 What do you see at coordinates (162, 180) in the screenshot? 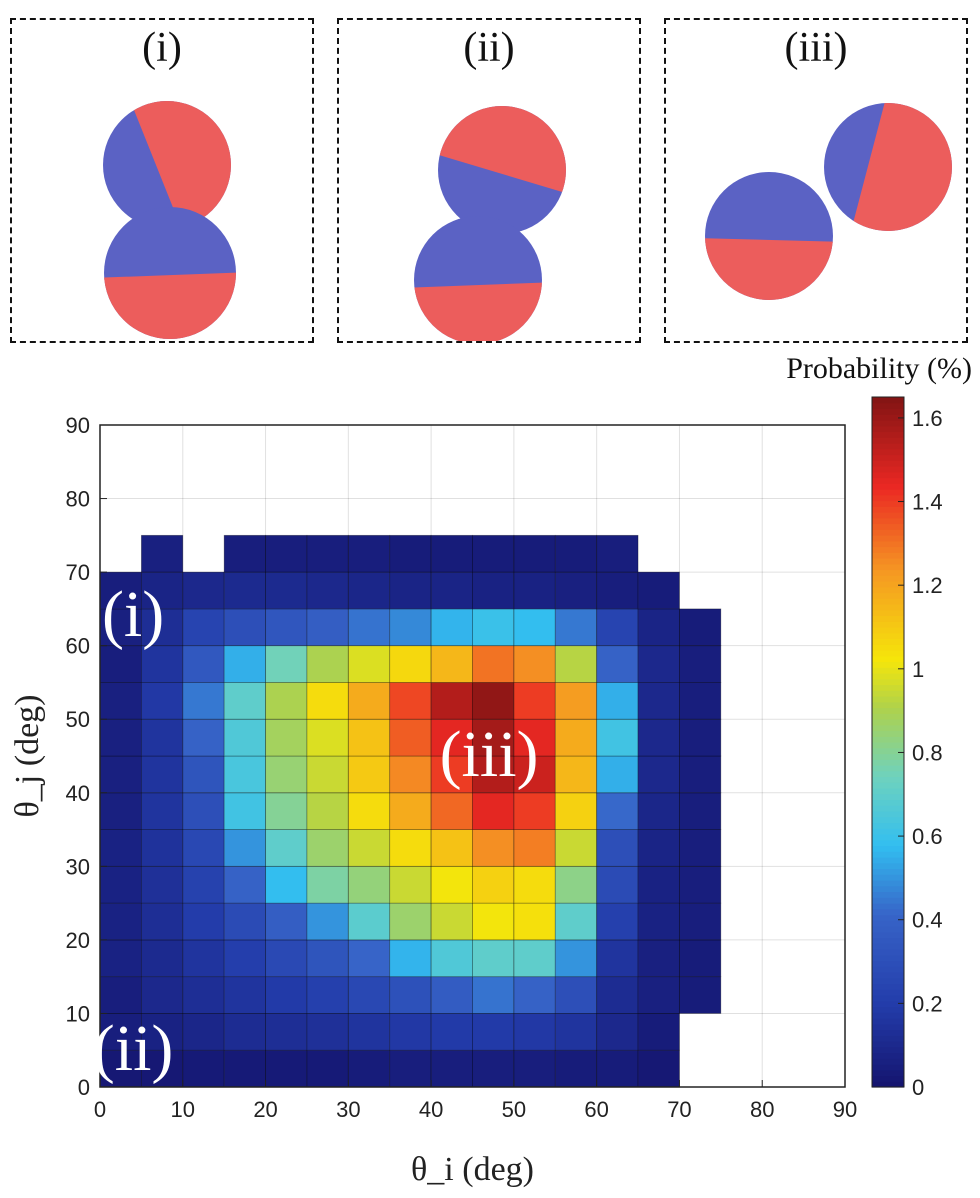
I see `panel-i: (i)` at bounding box center [162, 180].